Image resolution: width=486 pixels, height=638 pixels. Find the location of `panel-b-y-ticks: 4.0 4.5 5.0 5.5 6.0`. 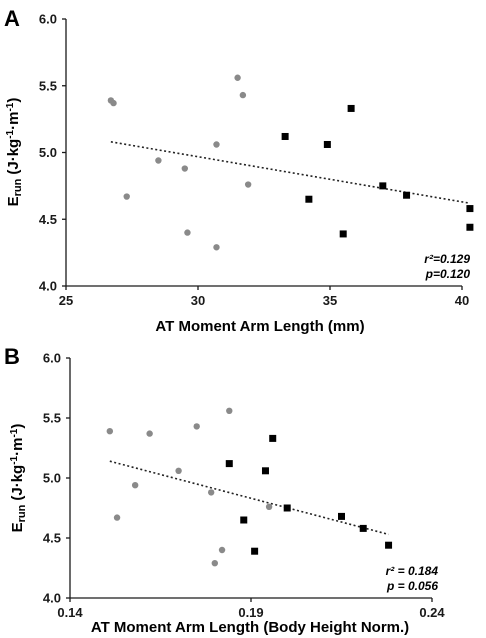

panel-b-y-ticks: 4.0 4.5 5.0 5.5 6.0 is located at coordinates (56, 478).